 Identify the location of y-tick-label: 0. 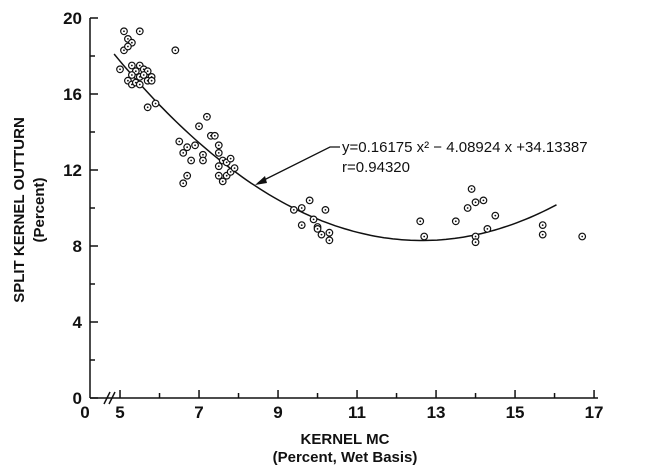
(77, 398).